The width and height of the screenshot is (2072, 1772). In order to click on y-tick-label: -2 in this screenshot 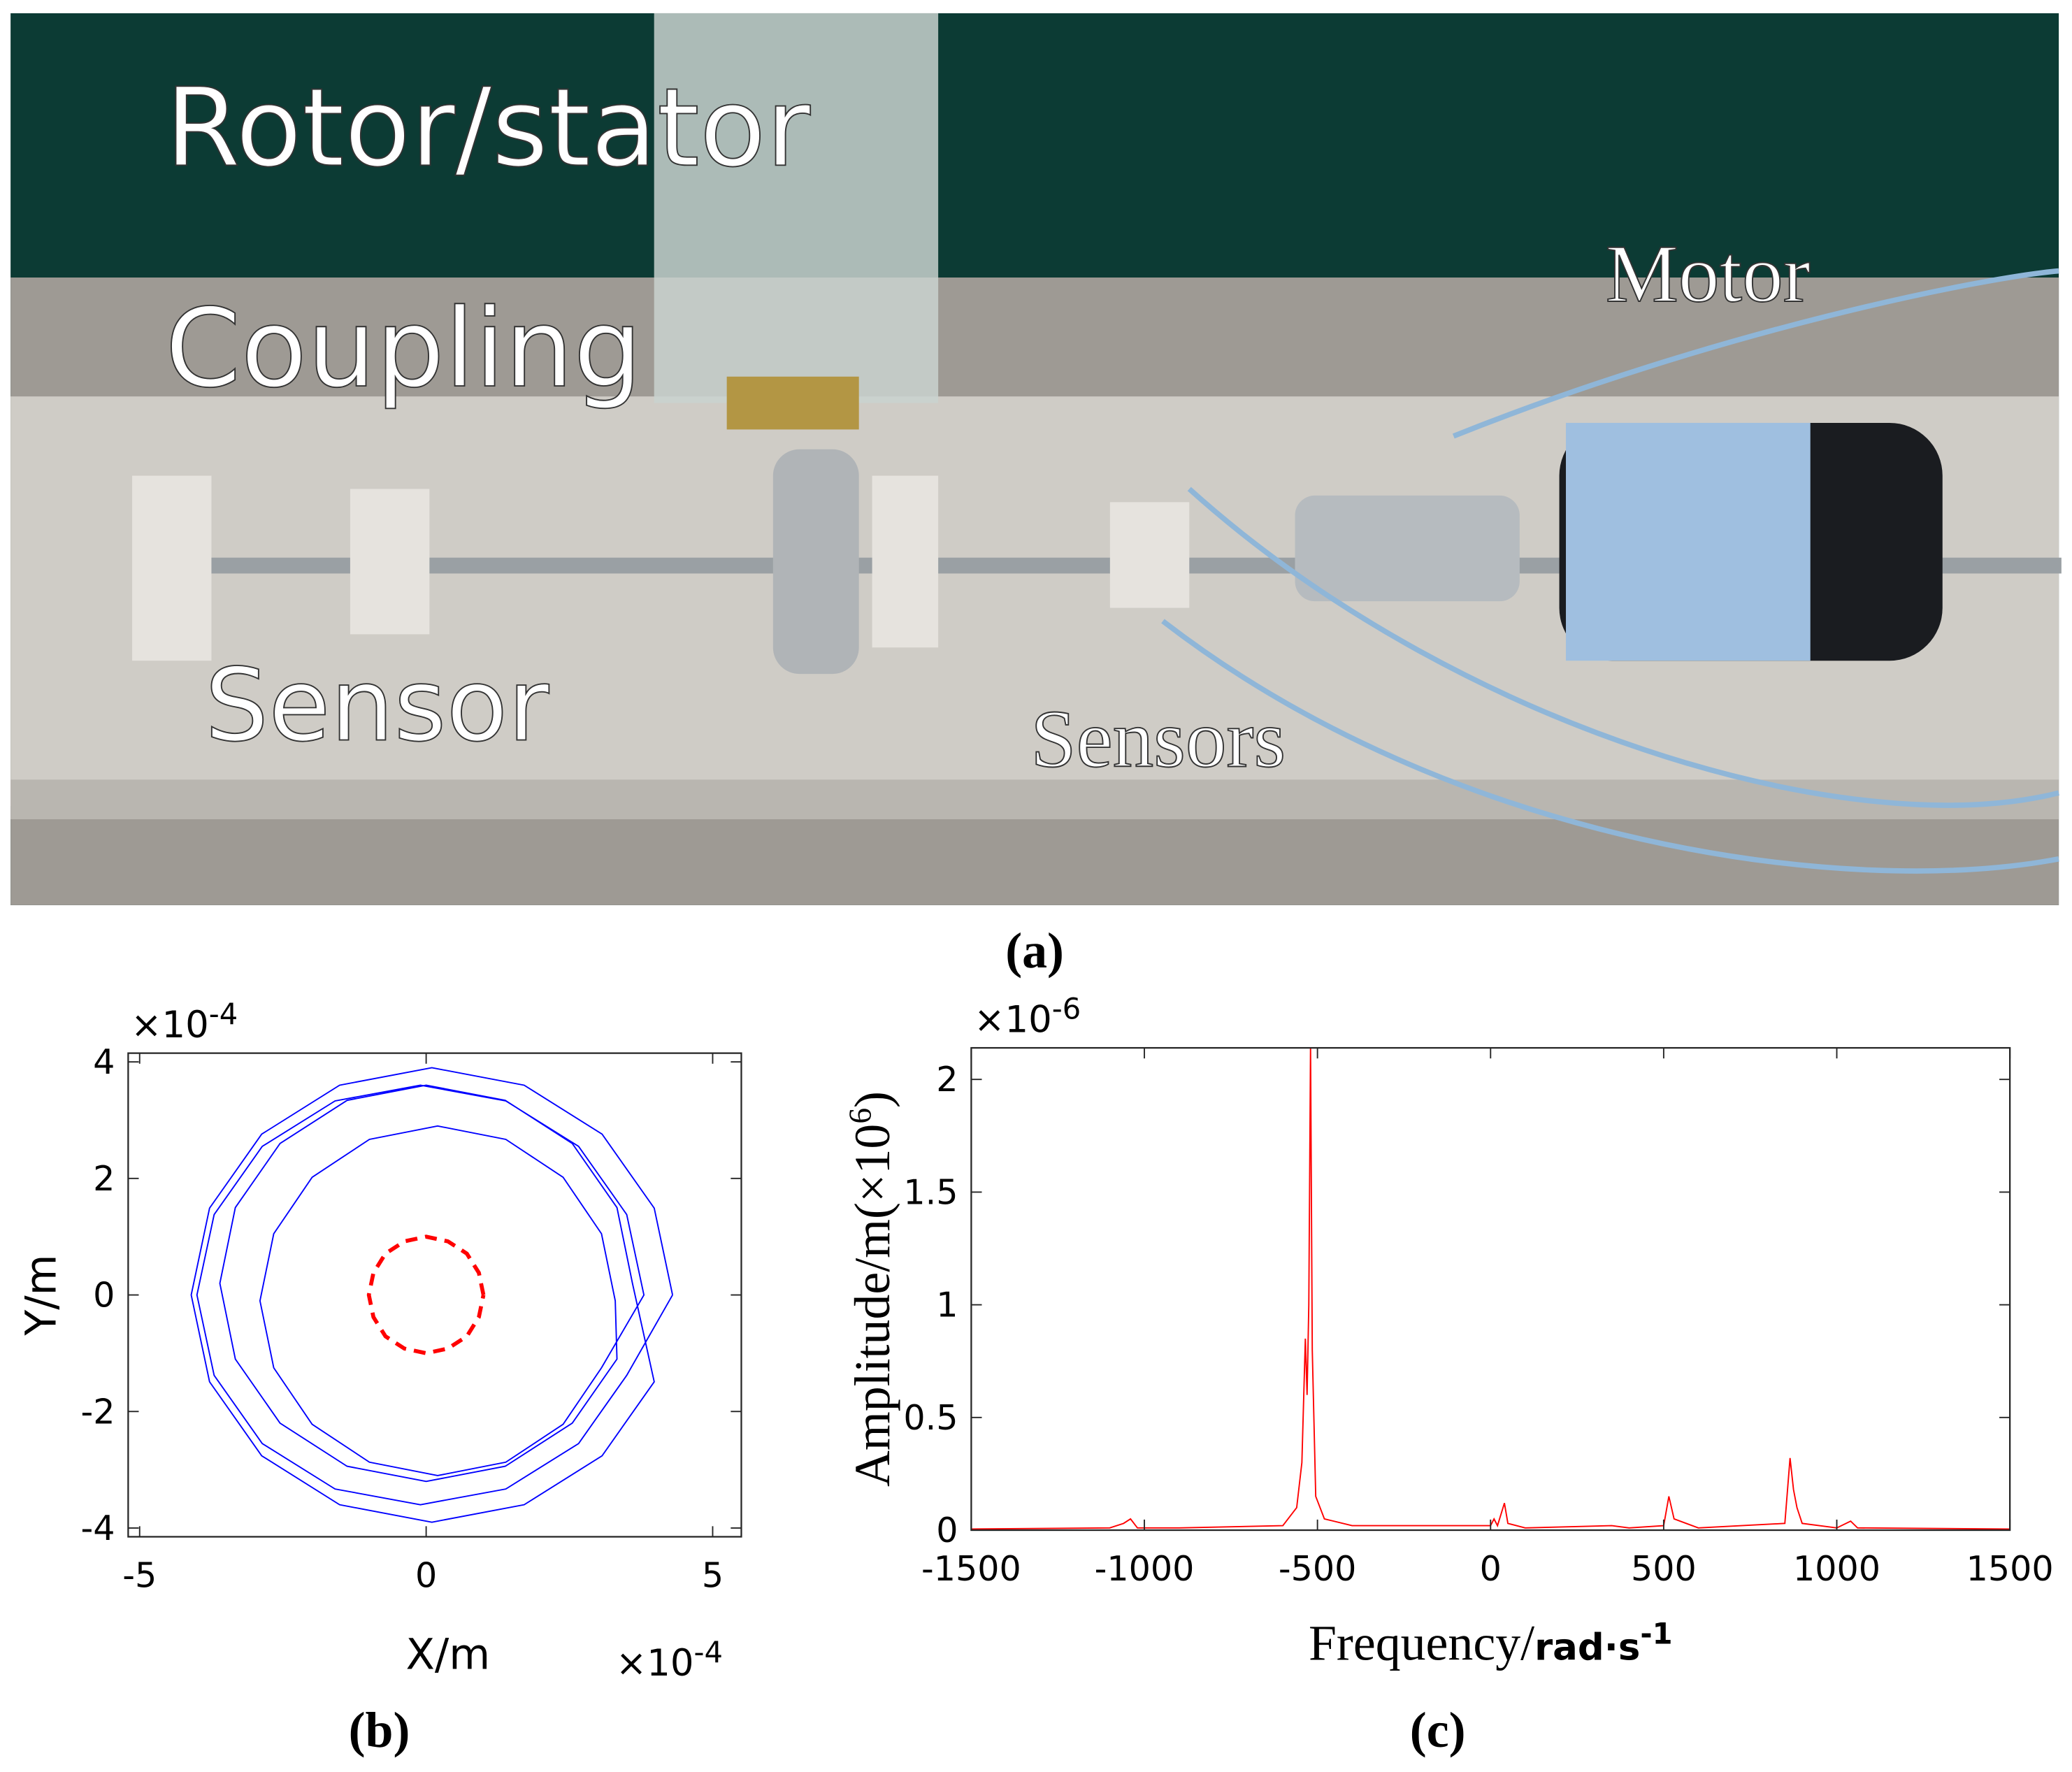, I will do `click(97, 1411)`.